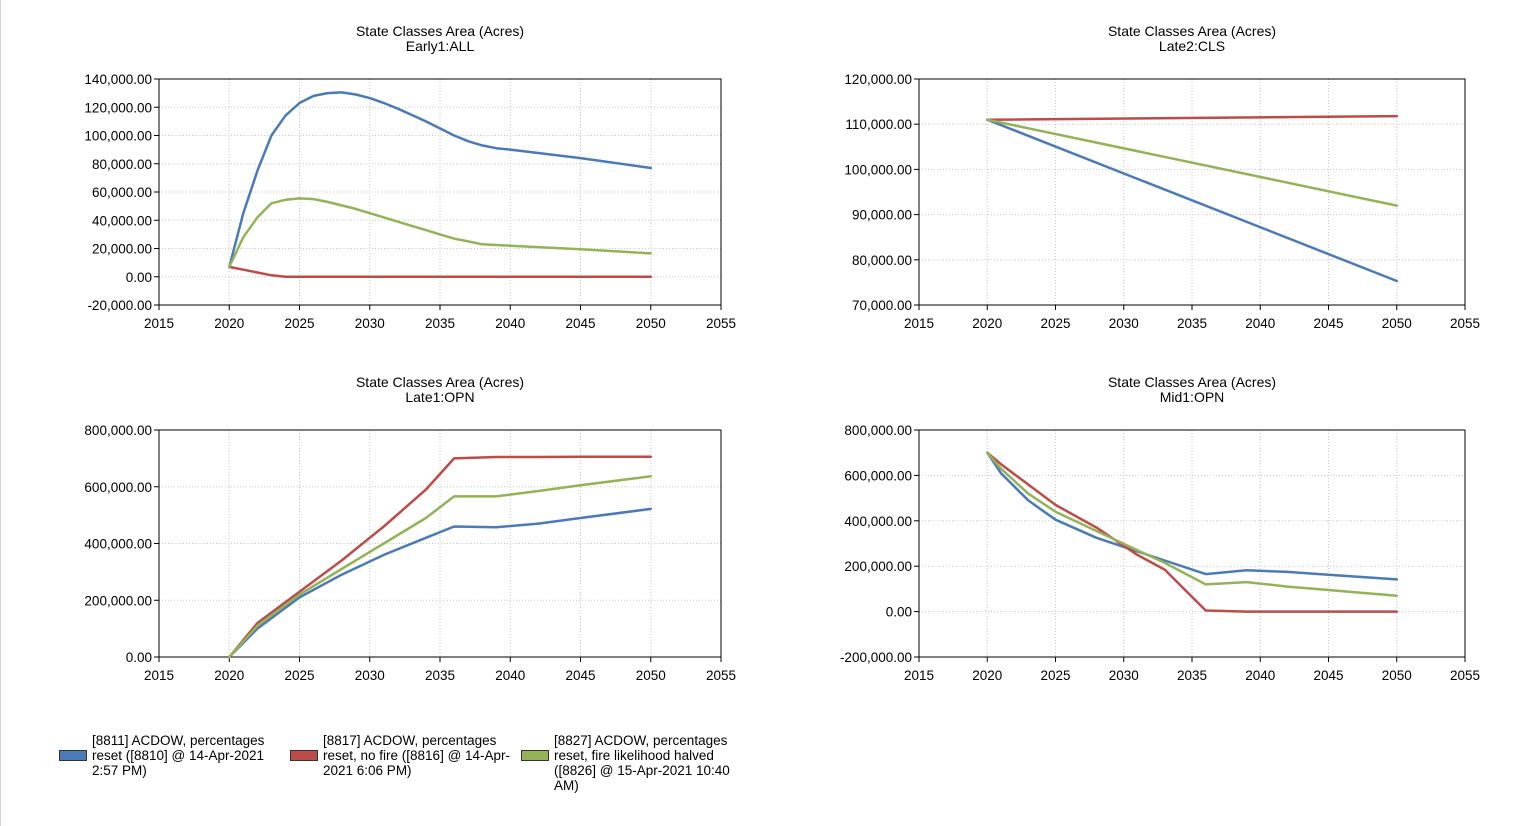 The height and width of the screenshot is (826, 1536). I want to click on chart-subtitle: Late1:OPN, so click(439, 397).